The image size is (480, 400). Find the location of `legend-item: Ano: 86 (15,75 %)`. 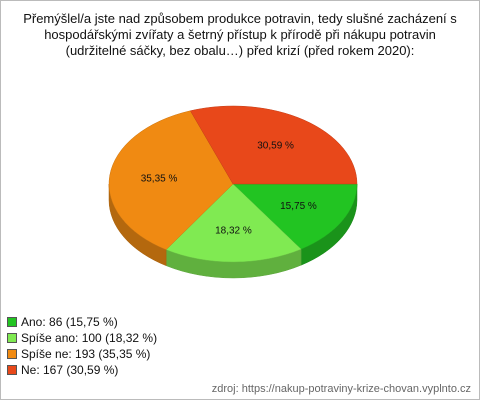

legend-item: Ano: 86 (15,75 %) is located at coordinates (82, 322).